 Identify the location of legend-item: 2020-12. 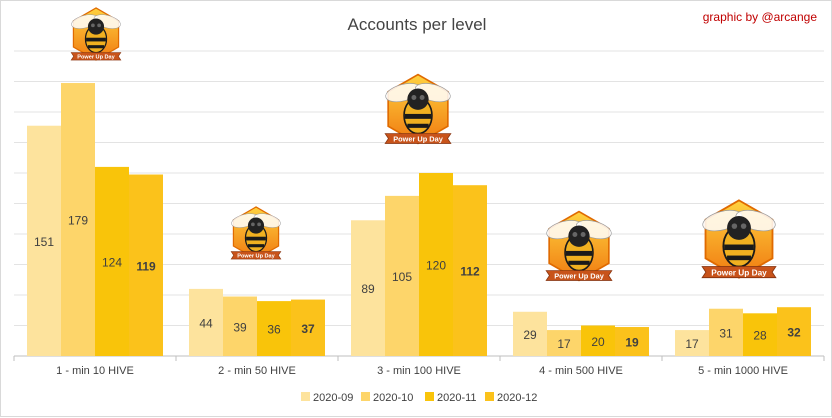
(511, 398).